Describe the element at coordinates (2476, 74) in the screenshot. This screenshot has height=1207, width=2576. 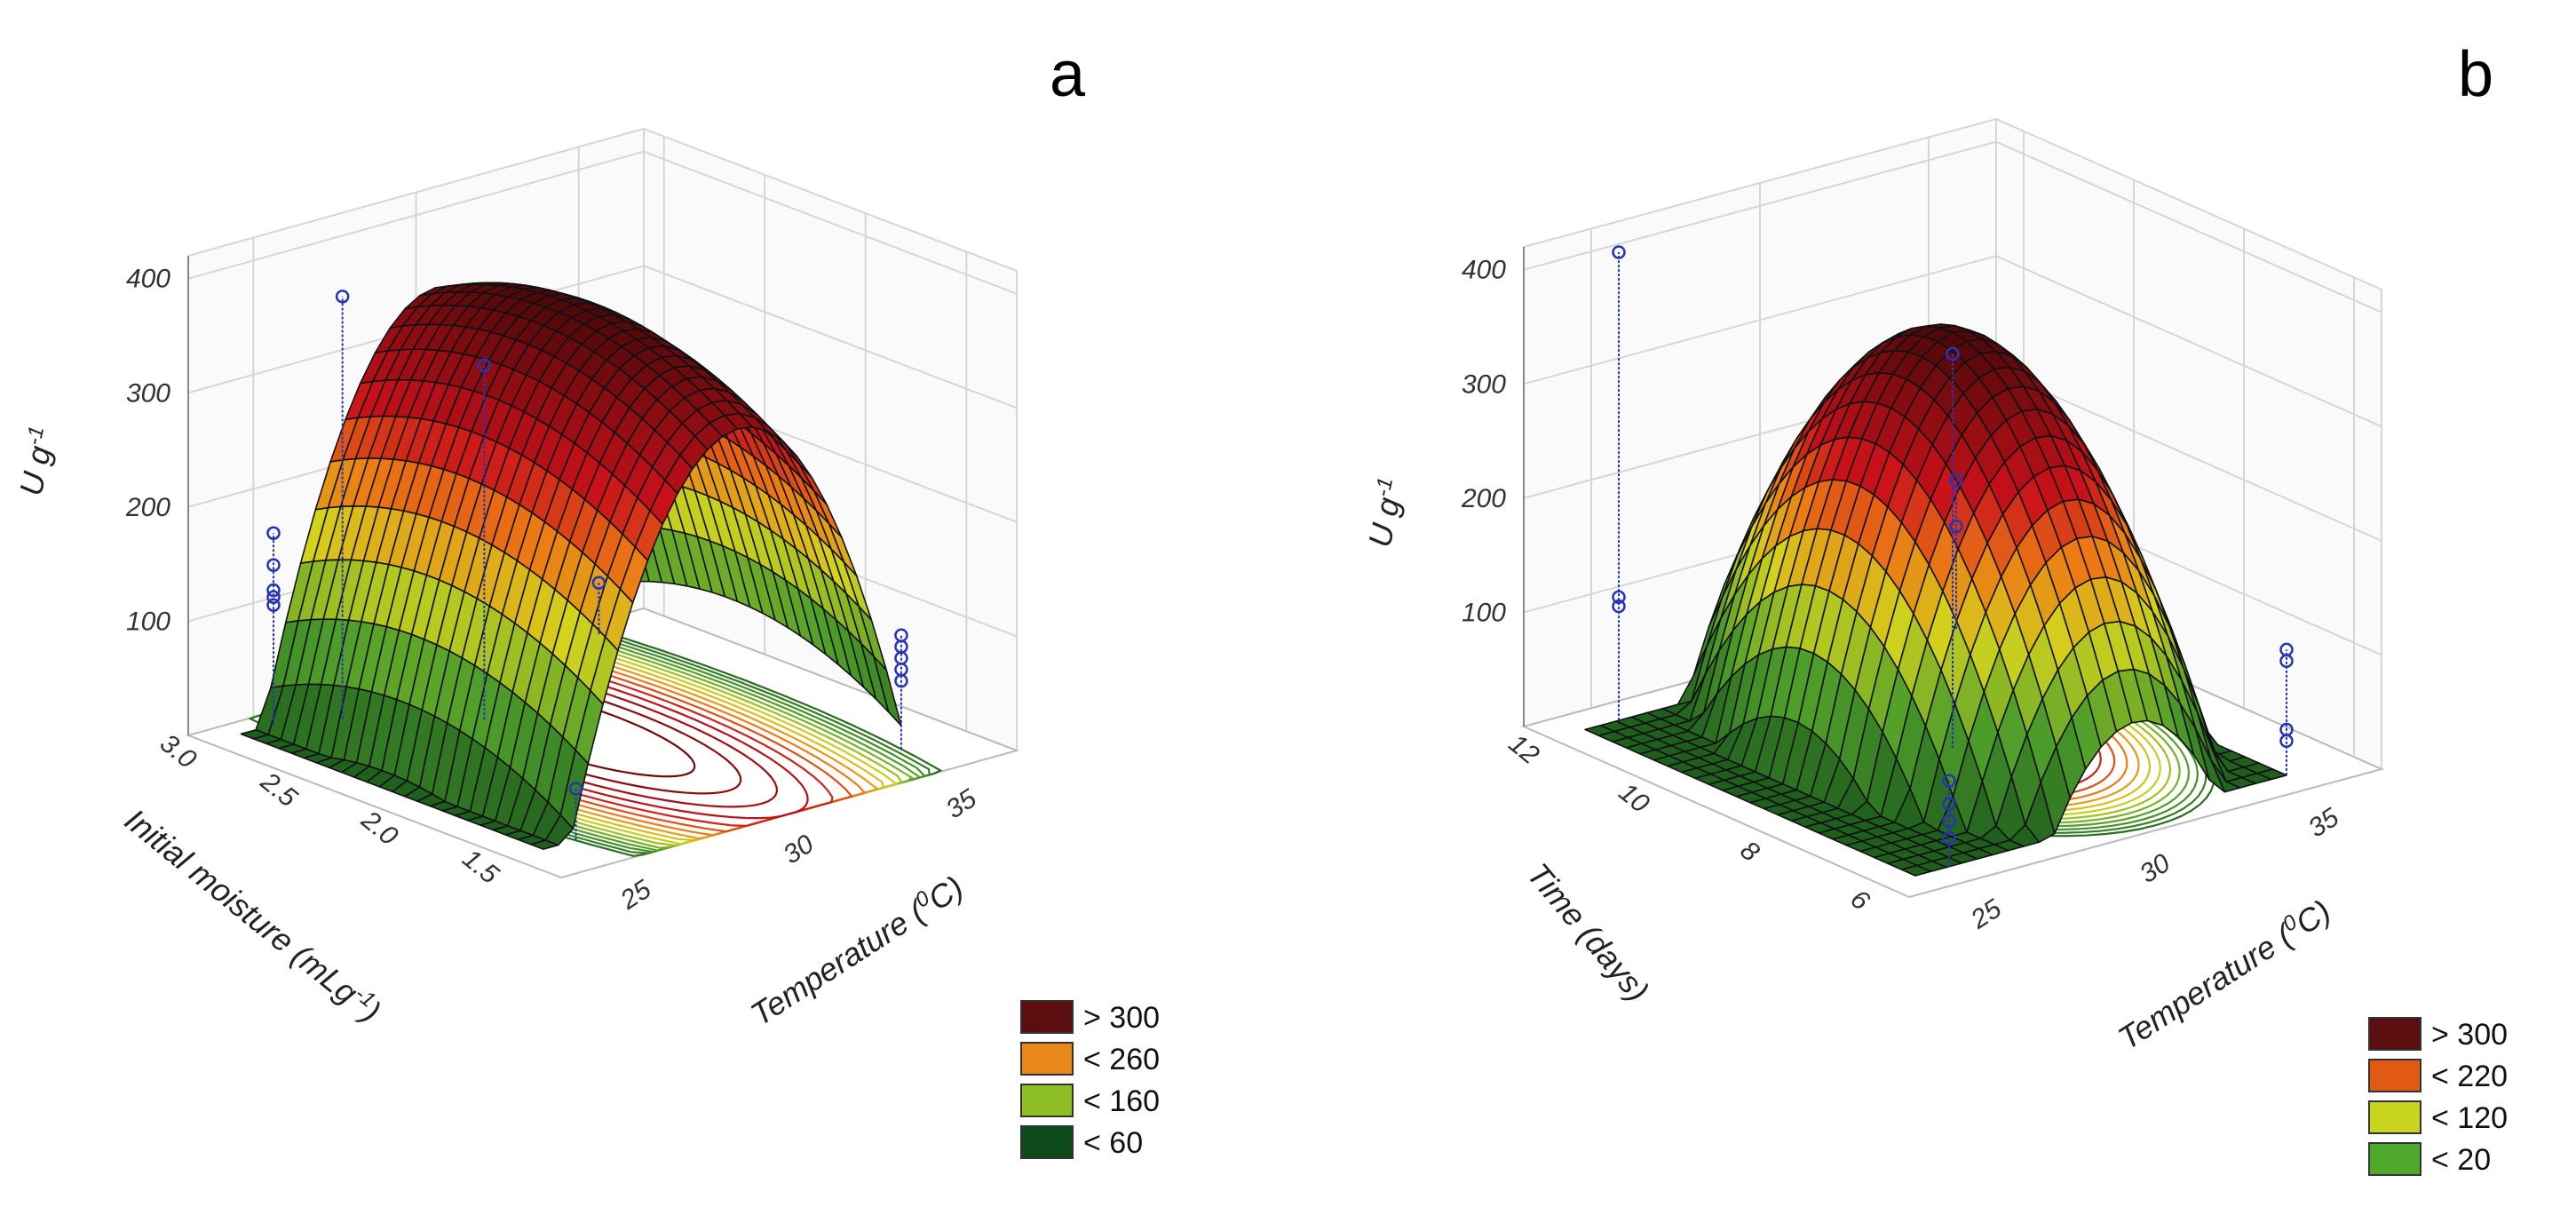
I see `panel-letter-b: b` at that location.